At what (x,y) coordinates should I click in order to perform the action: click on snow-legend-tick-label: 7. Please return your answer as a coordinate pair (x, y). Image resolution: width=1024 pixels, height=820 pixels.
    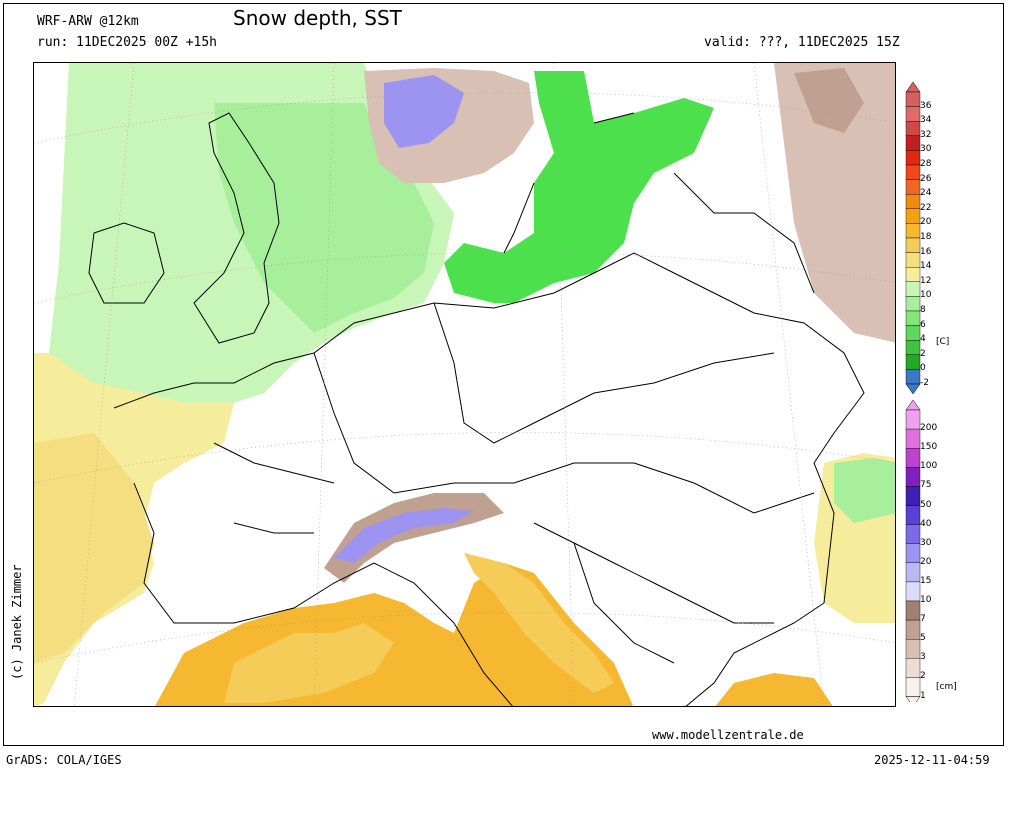
    Looking at the image, I should click on (923, 619).